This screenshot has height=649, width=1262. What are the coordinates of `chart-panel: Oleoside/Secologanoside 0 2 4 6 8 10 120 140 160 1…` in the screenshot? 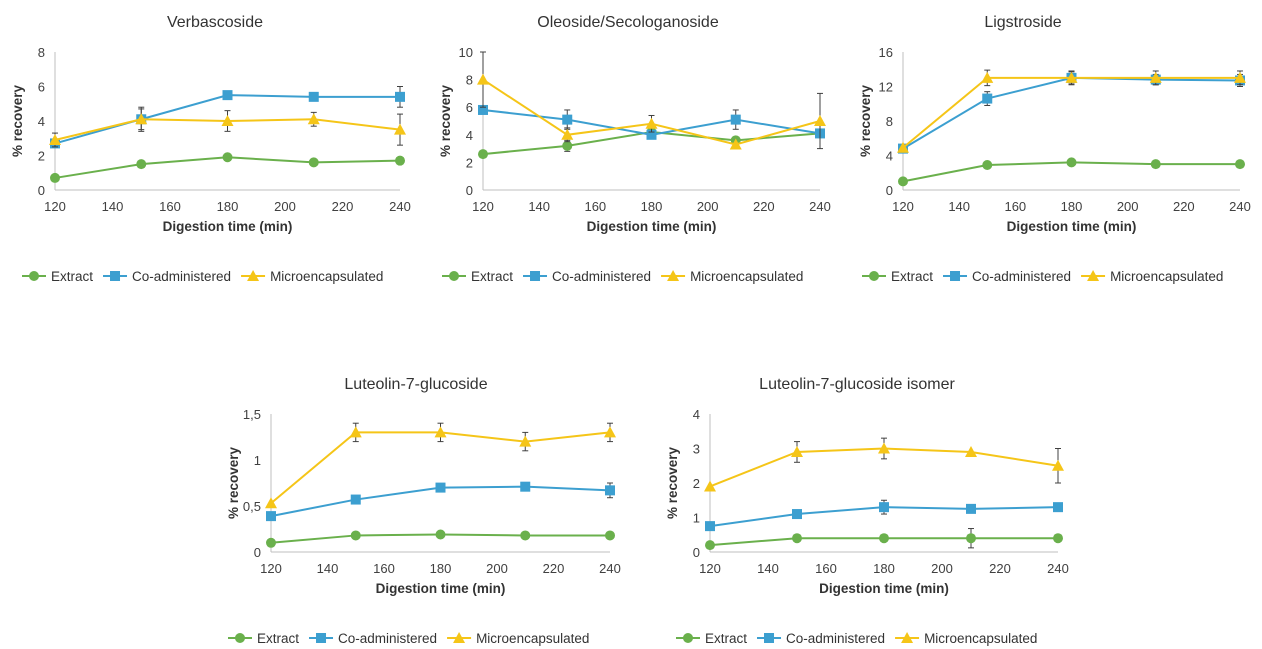 It's located at (634, 149).